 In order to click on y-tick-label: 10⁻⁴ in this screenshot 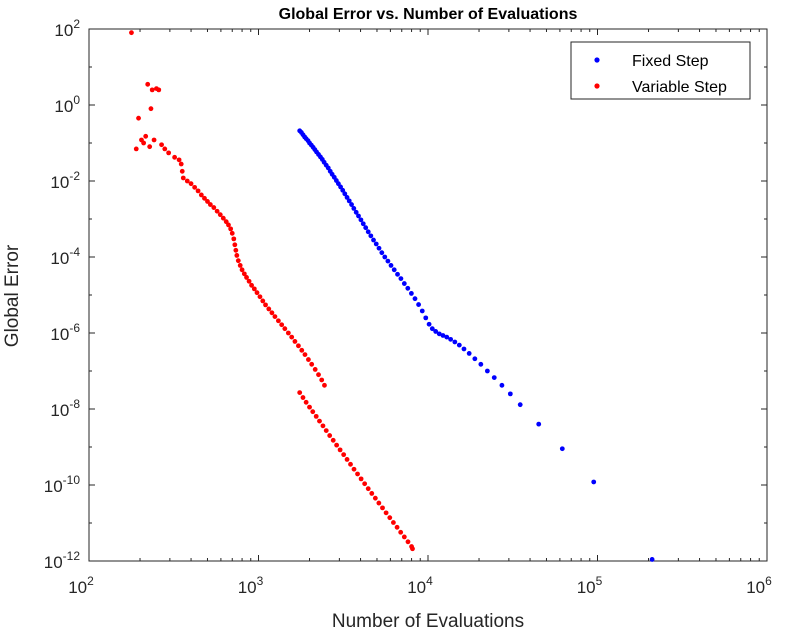, I will do `click(65, 256)`.